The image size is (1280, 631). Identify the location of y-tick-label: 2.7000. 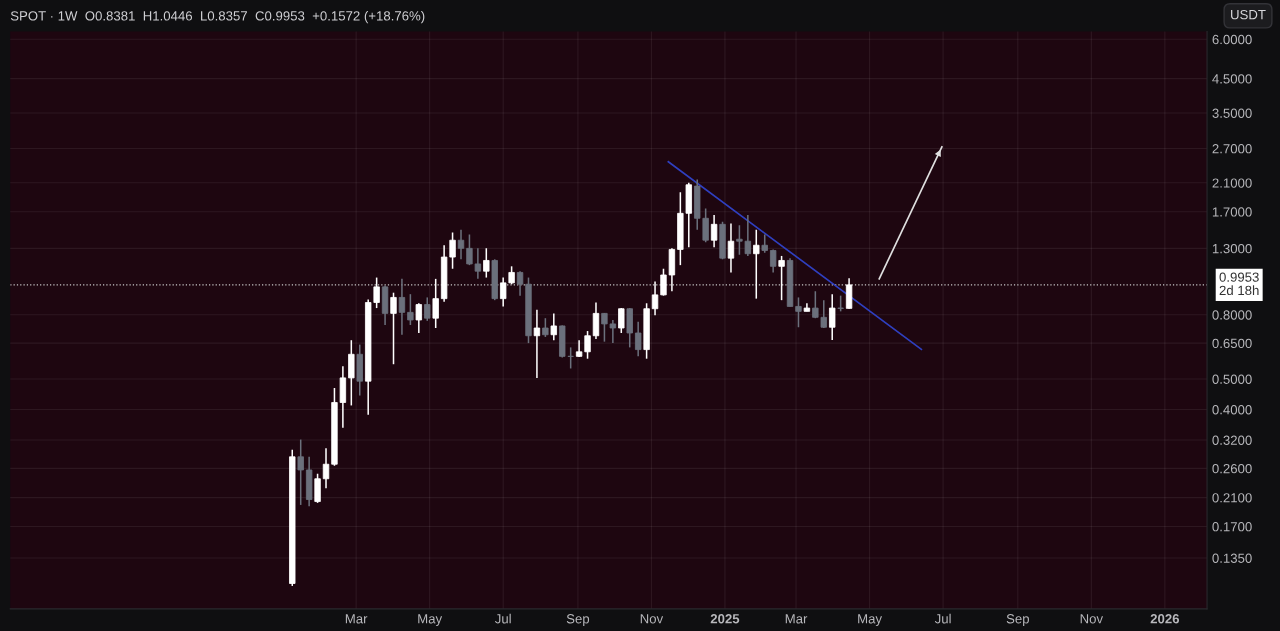
(1232, 149).